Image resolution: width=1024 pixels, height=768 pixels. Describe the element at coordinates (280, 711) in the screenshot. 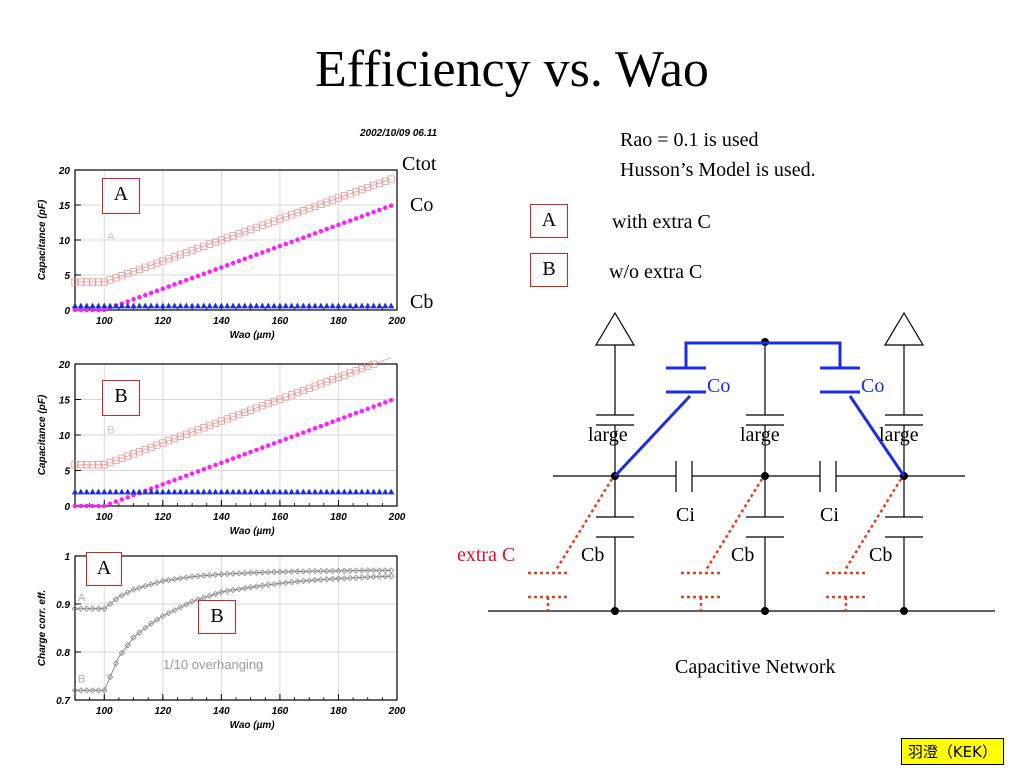

I see `x-tick-label: 160` at that location.